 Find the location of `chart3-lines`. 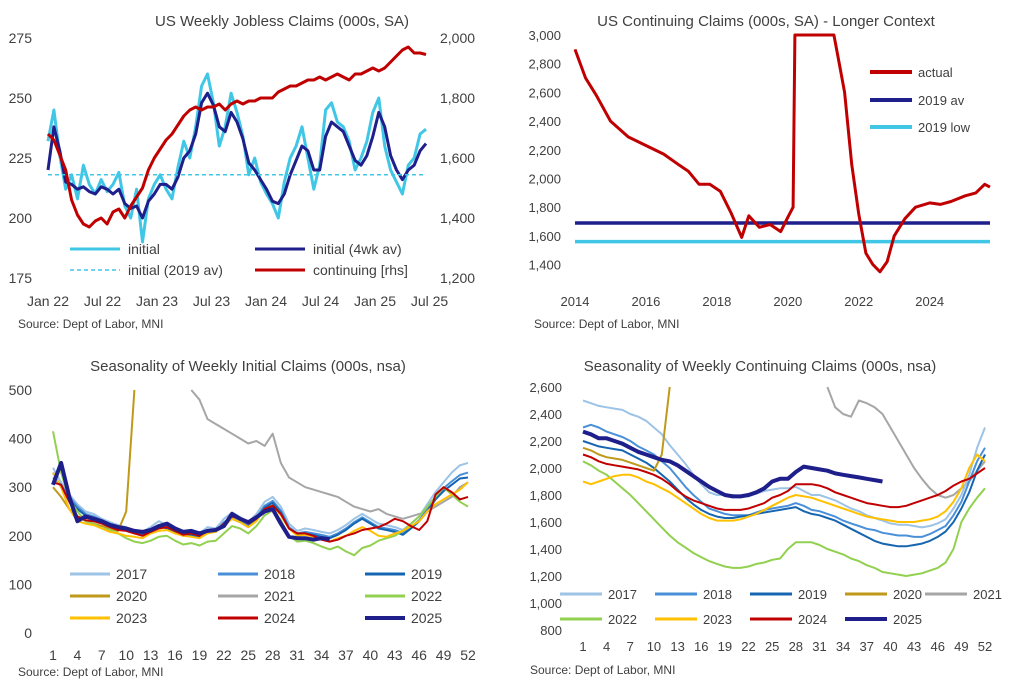

chart3-lines is located at coordinates (260, 473).